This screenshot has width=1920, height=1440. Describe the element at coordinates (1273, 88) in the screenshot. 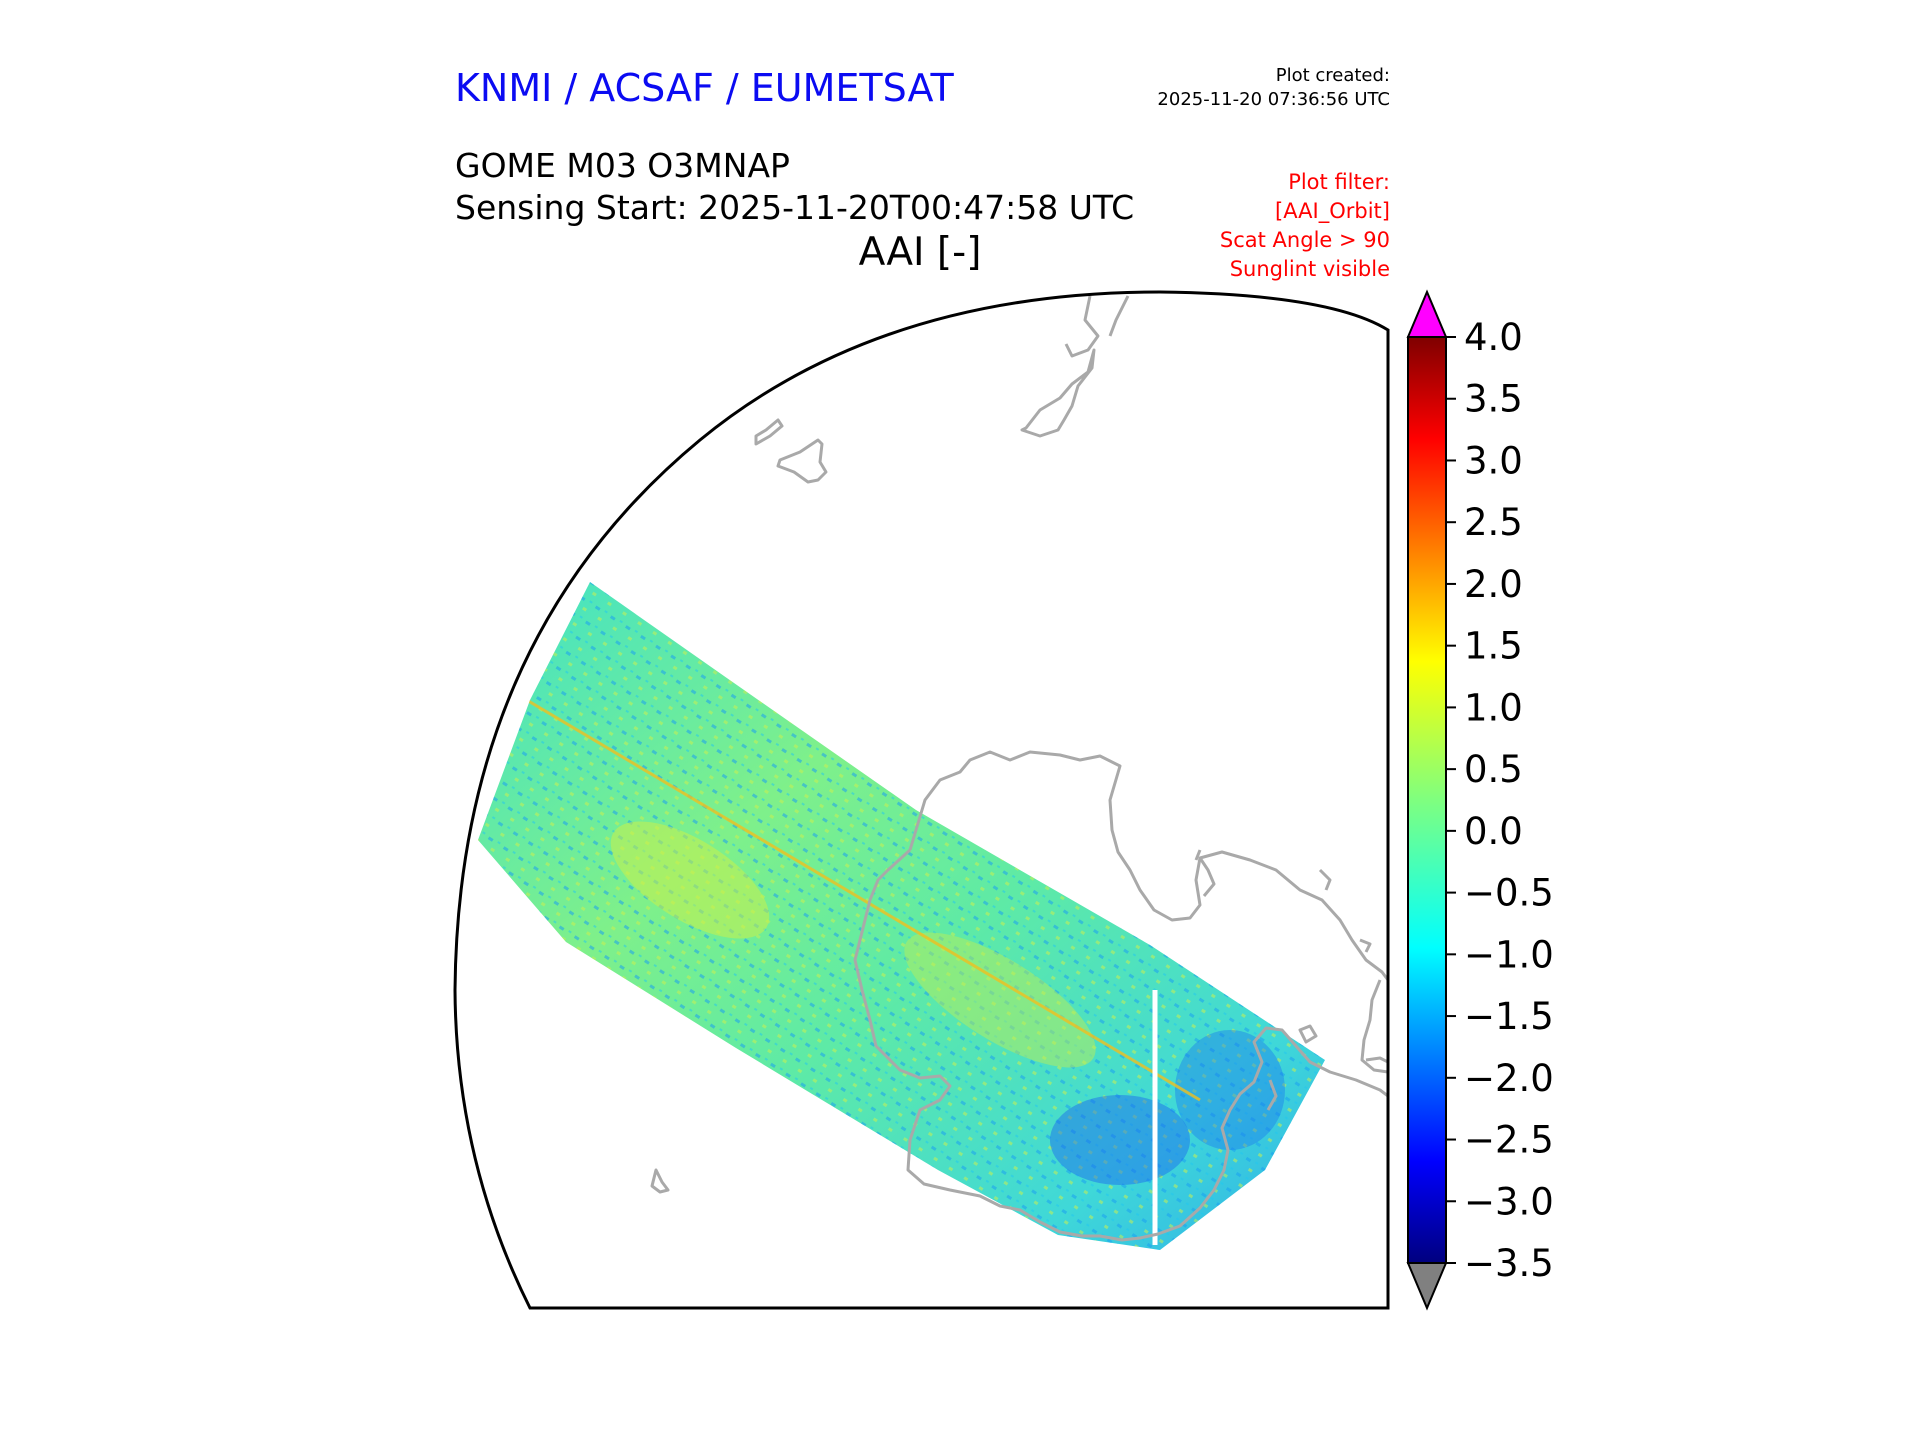

I see `plot-created-info: Plot created: 2025-11-20 07:36:56 UTC` at that location.